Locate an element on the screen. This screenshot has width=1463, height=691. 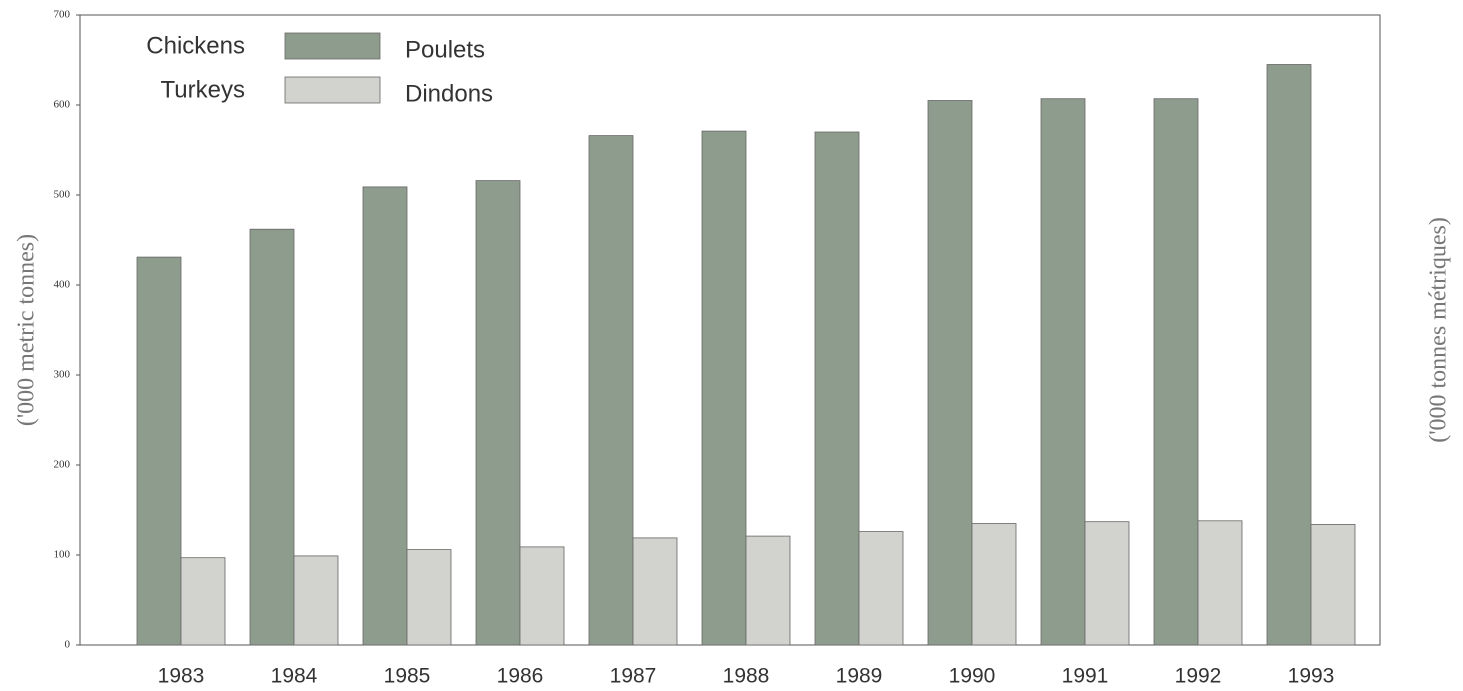
y-tick-label: 100 is located at coordinates (62, 555).